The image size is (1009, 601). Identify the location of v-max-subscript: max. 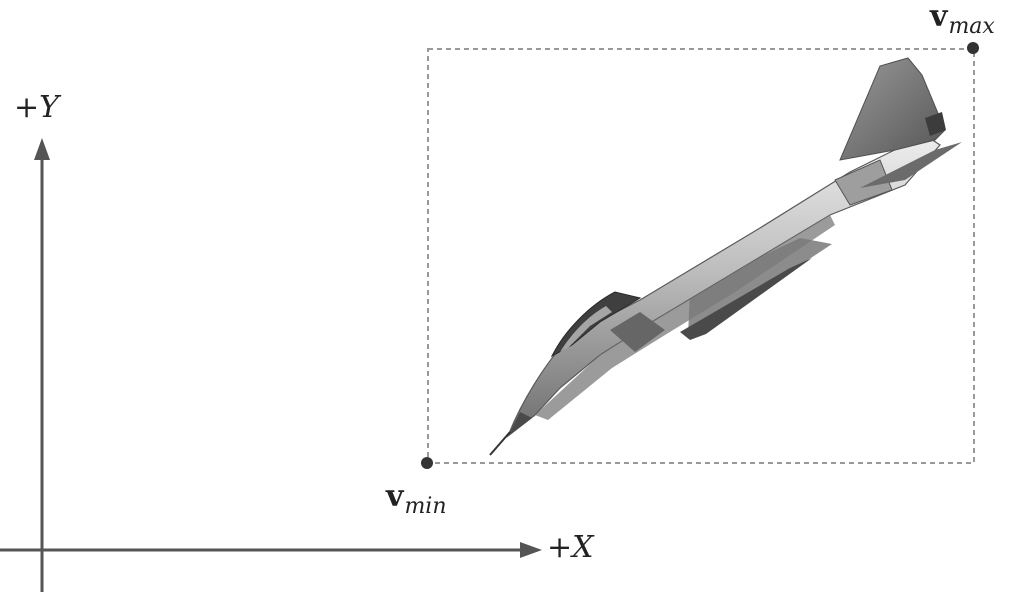
(971, 26).